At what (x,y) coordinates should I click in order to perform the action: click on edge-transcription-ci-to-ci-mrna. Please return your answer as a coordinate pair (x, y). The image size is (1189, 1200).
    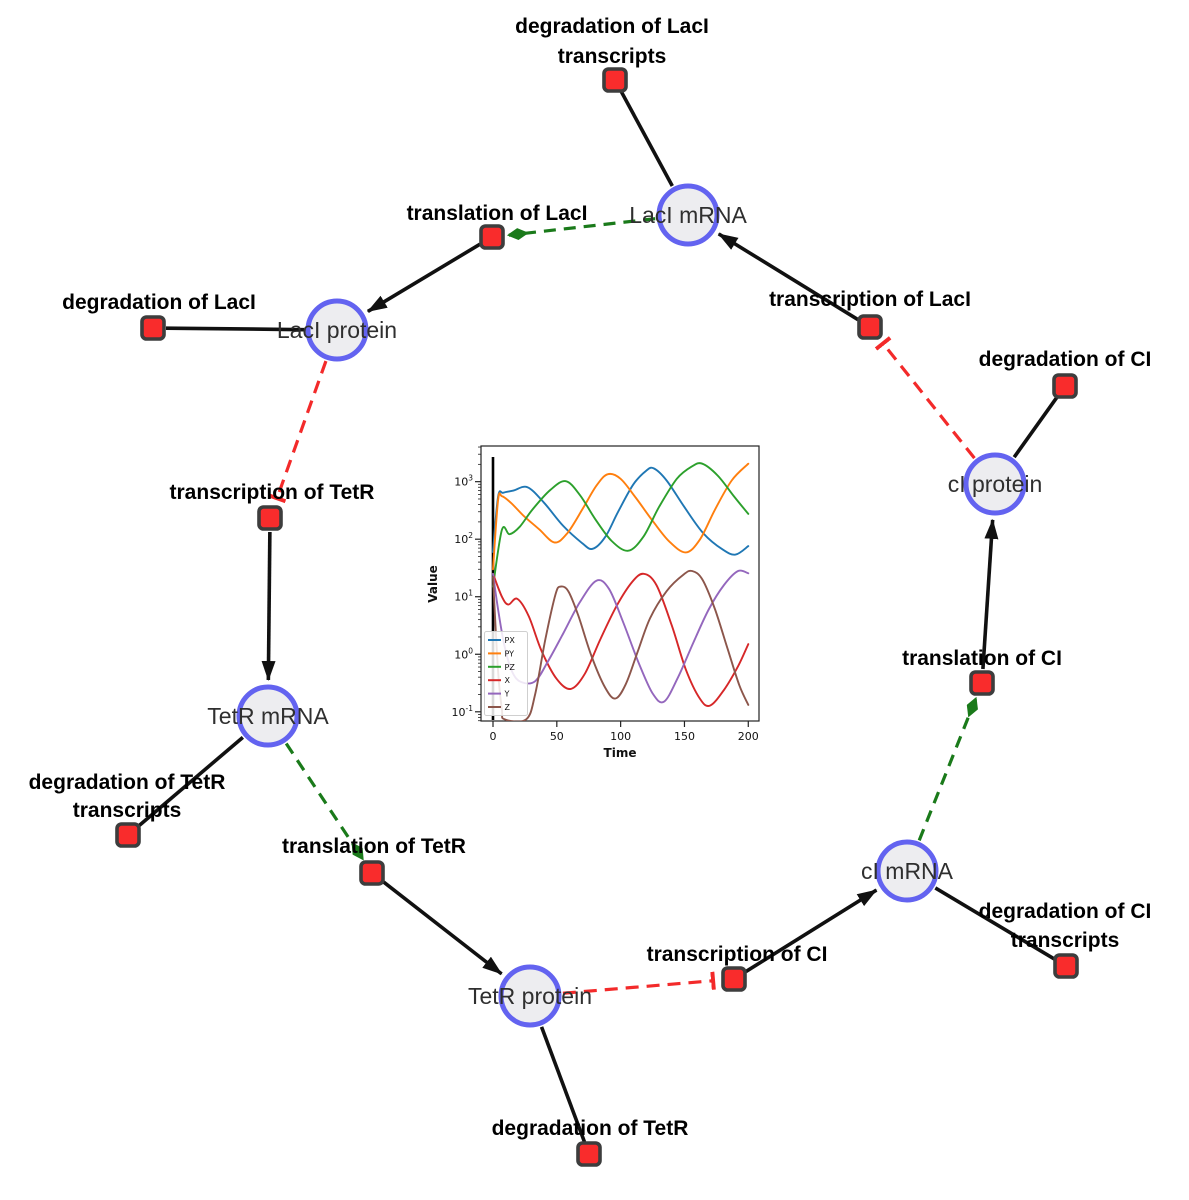
    Looking at the image, I should click on (811, 931).